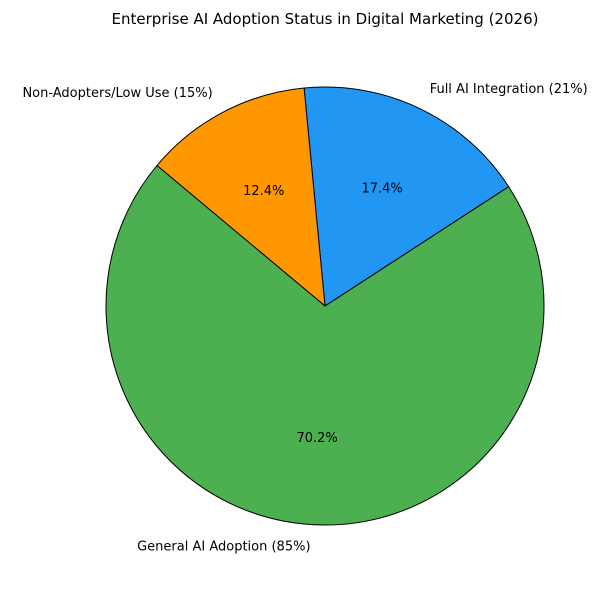 The width and height of the screenshot is (608, 594). Describe the element at coordinates (316, 438) in the screenshot. I see `slice-percent-label: 70.2%` at that location.